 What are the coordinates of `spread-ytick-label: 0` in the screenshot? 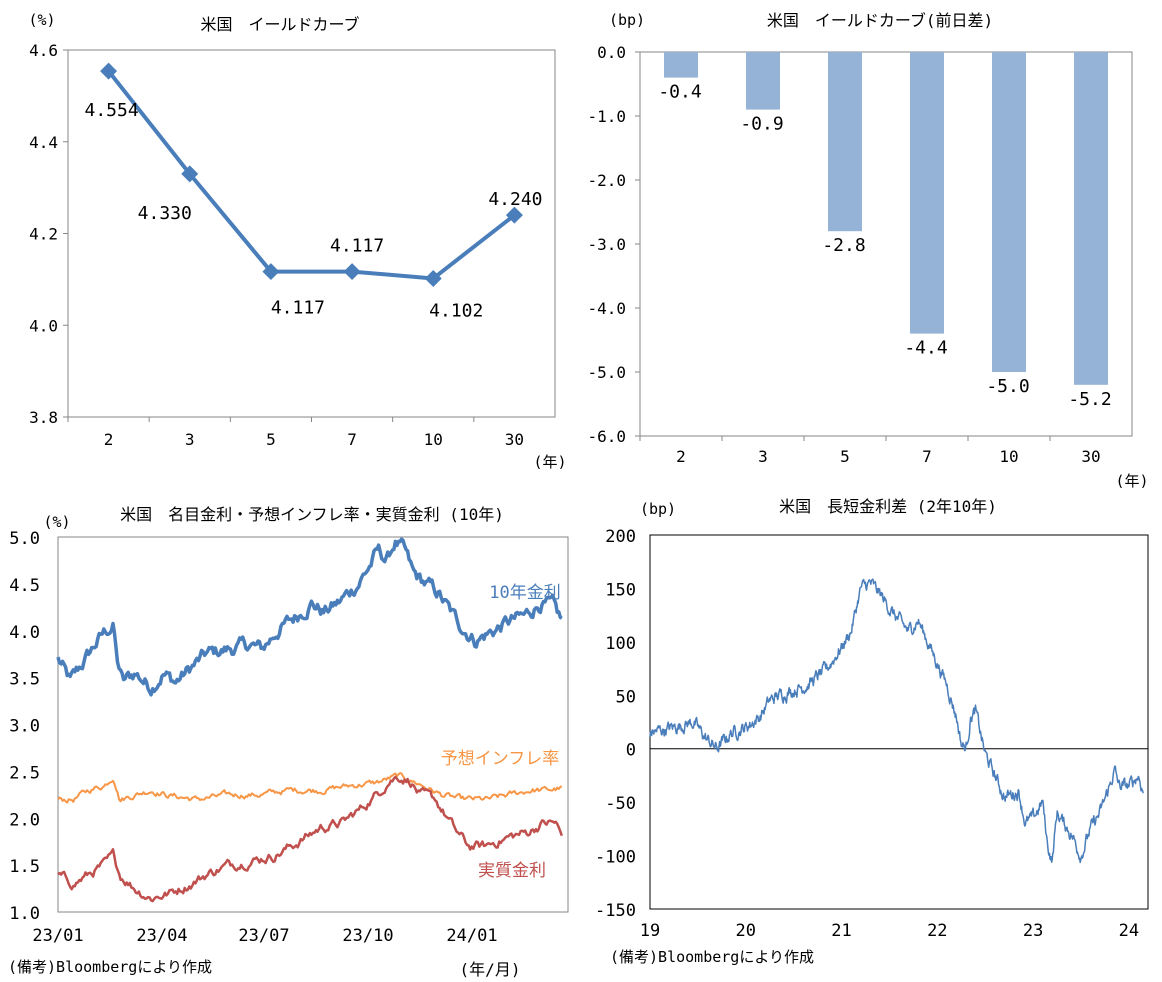 It's located at (631, 751).